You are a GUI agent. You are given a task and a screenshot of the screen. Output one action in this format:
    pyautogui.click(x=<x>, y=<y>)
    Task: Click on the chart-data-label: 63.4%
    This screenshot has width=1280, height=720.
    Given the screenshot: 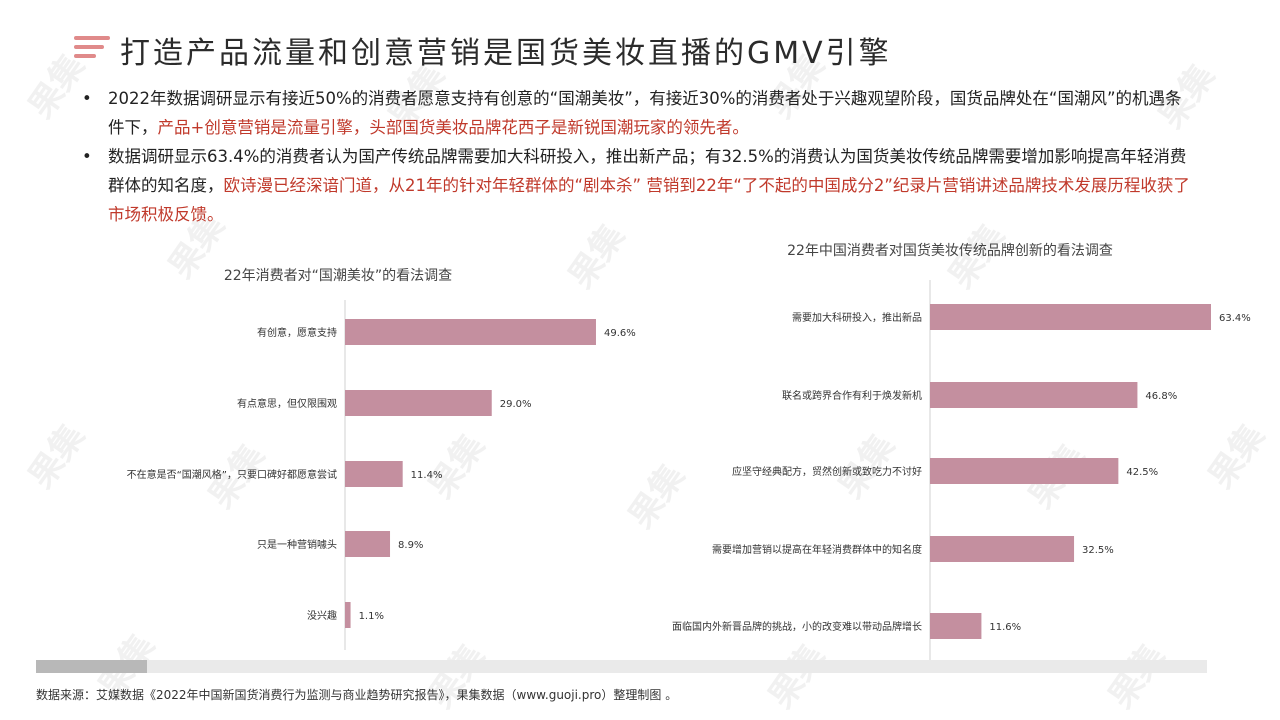 What is the action you would take?
    pyautogui.click(x=1235, y=318)
    